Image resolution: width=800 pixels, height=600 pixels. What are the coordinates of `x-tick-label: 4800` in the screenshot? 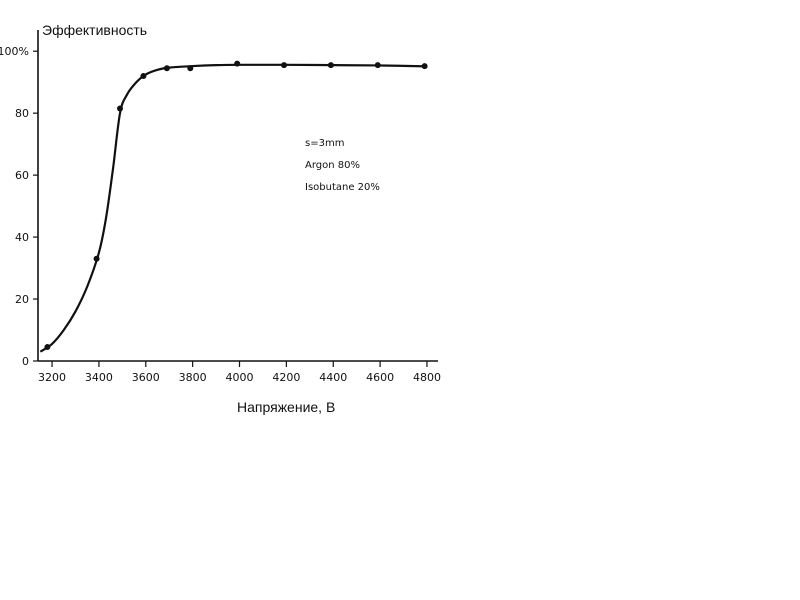 It's located at (427, 377).